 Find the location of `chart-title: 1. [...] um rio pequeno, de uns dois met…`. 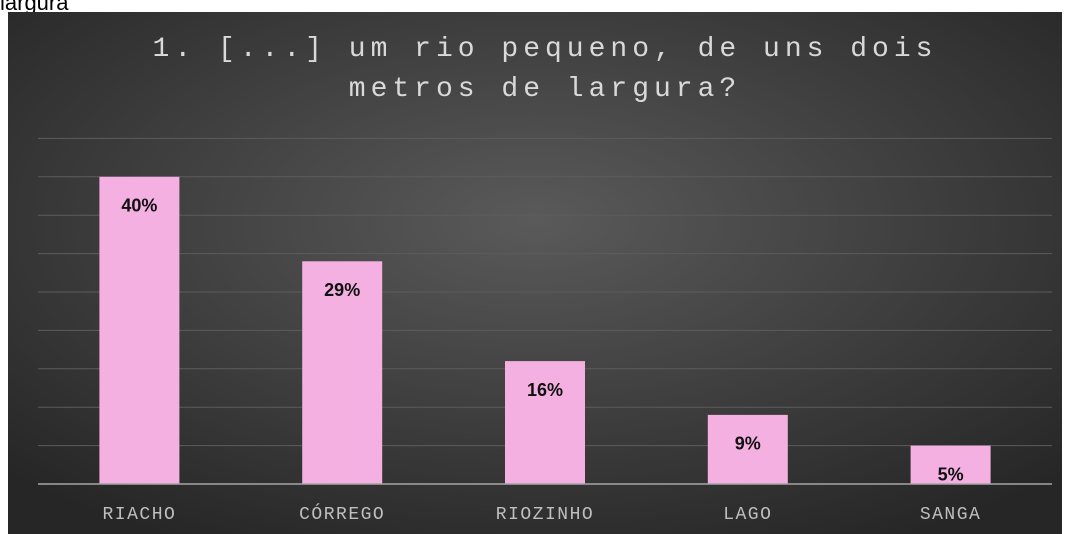

chart-title: 1. [...] um rio pequeno, de uns dois met… is located at coordinates (545, 69).